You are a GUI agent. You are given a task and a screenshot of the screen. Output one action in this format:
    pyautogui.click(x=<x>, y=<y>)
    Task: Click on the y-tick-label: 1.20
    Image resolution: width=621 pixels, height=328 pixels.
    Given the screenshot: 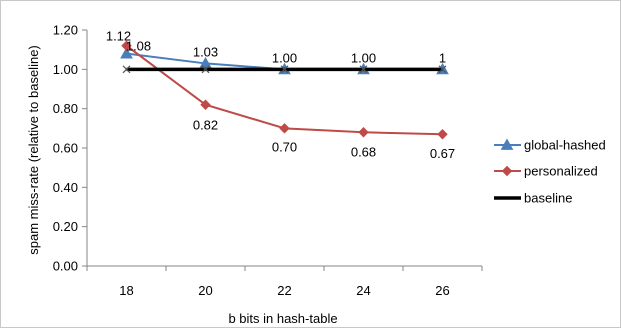 What is the action you would take?
    pyautogui.click(x=65, y=30)
    